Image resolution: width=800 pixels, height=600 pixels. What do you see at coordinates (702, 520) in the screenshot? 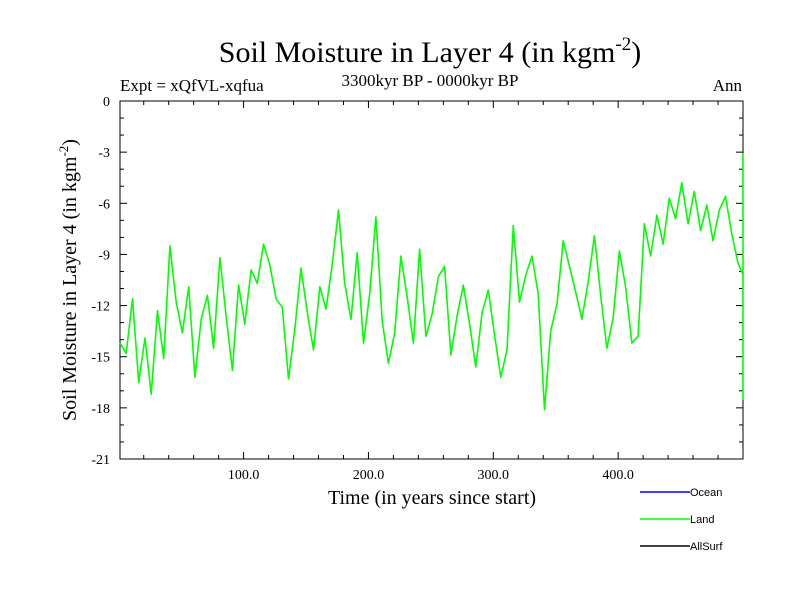
I see `legend-label-land: Land` at bounding box center [702, 520].